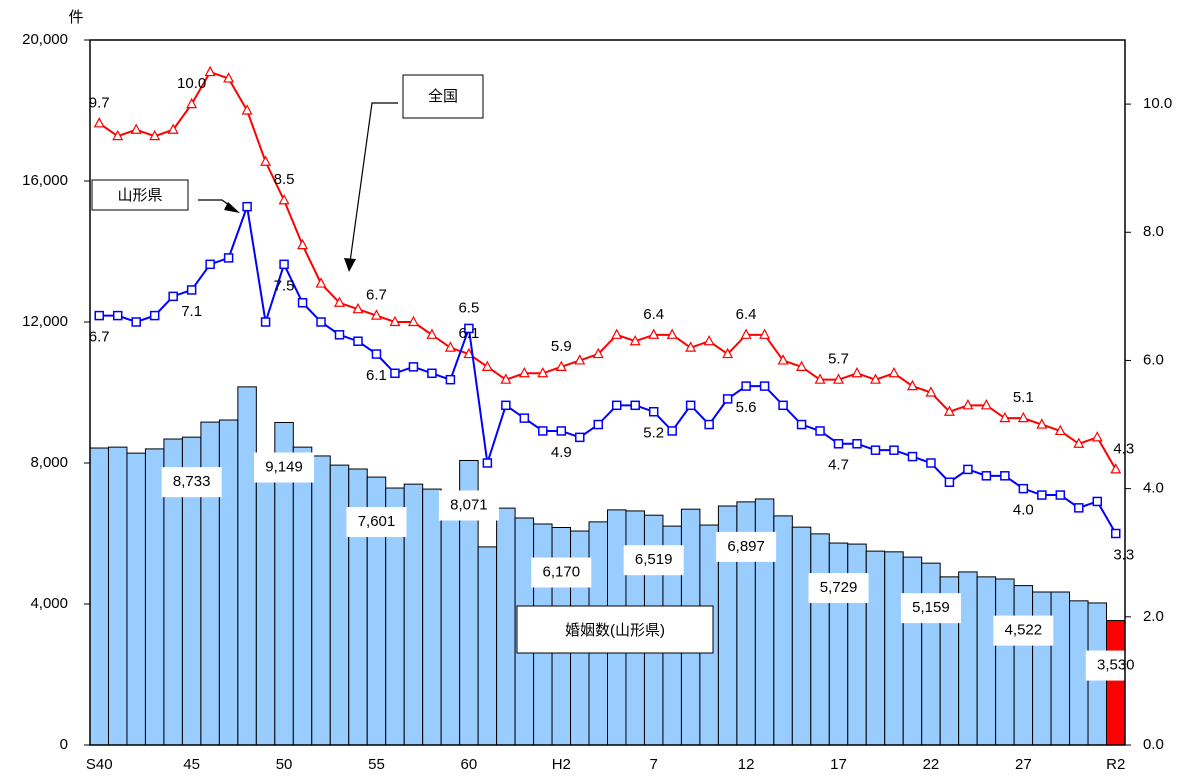 The height and width of the screenshot is (781, 1179). What do you see at coordinates (284, 466) in the screenshot?
I see `data-label: 9,149` at bounding box center [284, 466].